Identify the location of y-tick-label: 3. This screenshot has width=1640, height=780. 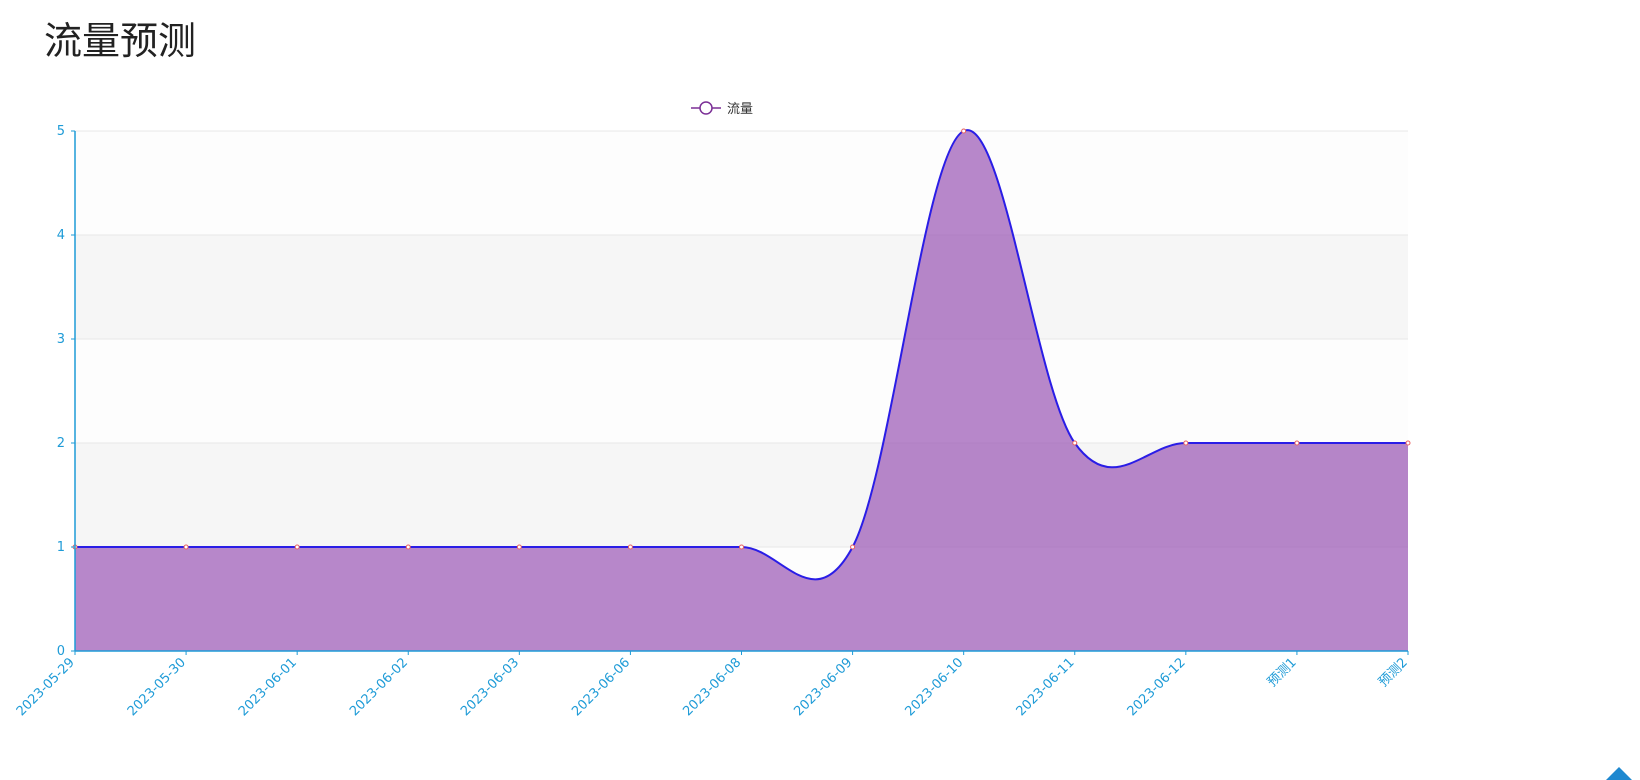
(61, 339).